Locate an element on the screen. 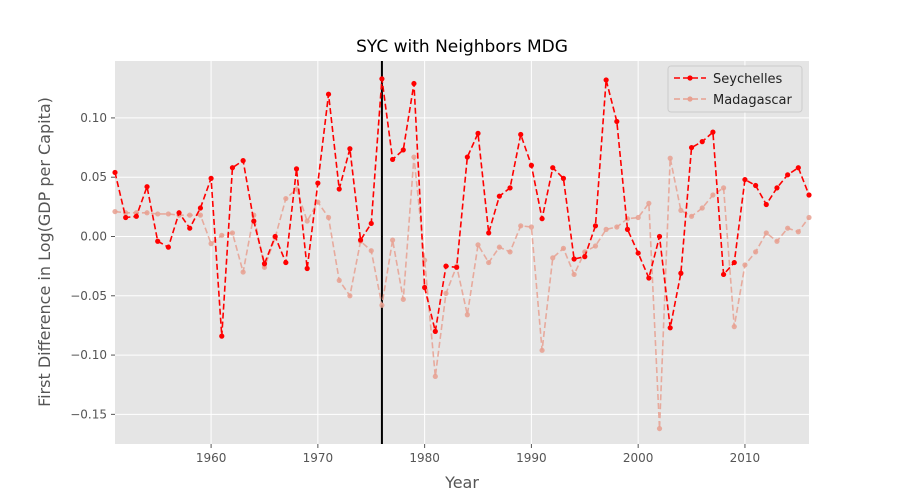 This screenshot has width=900, height=500. x-tick-label: 1990 is located at coordinates (531, 458).